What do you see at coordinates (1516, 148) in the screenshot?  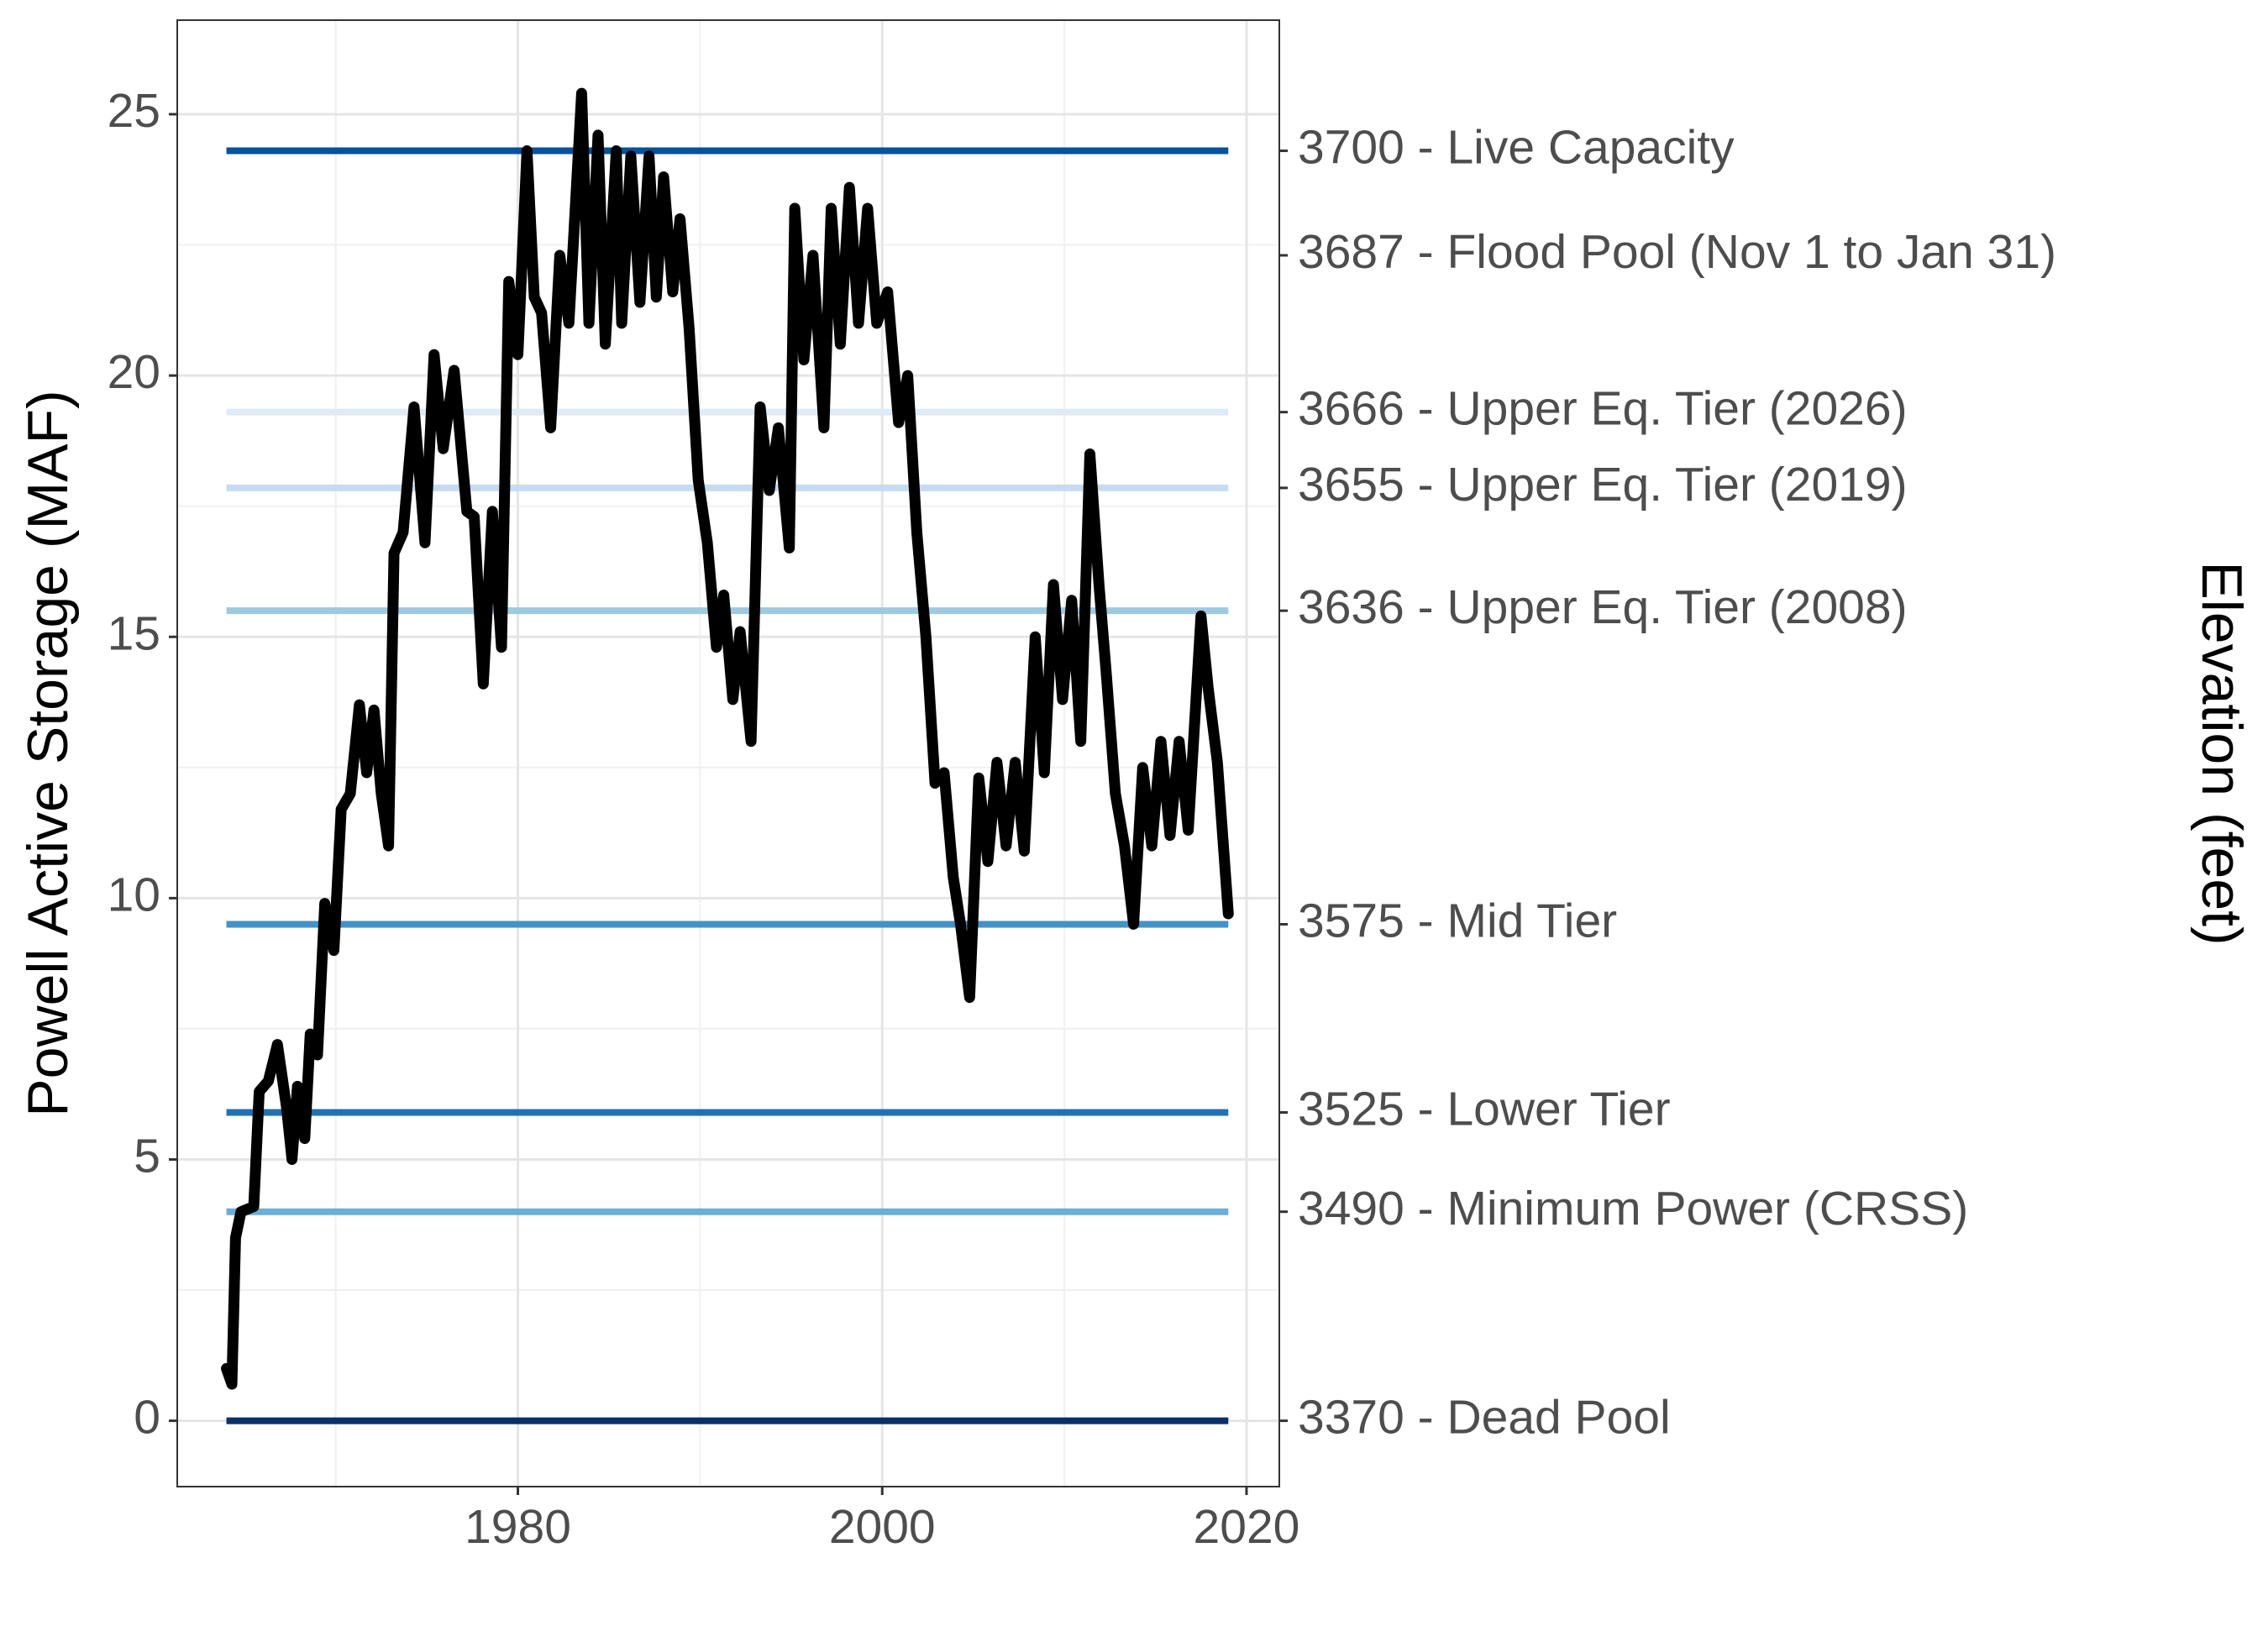 I see `y2-tick-label: 3700 - Live Capacity` at bounding box center [1516, 148].